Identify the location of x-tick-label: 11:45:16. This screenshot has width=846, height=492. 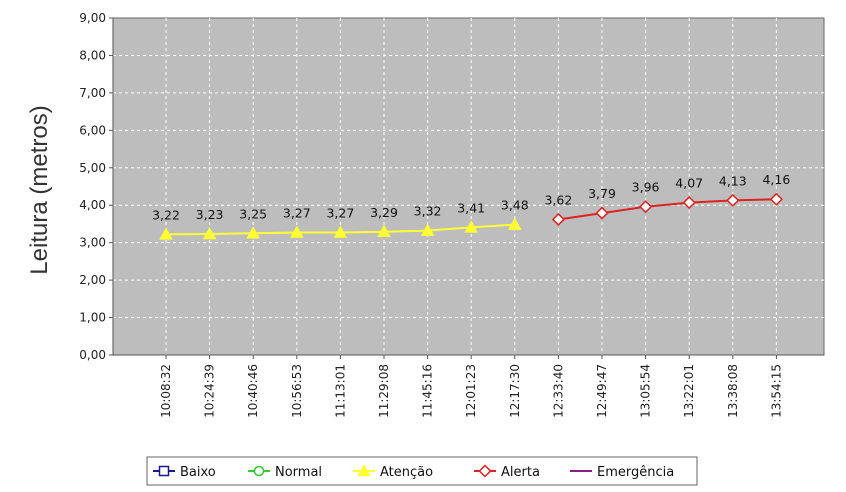
(428, 391).